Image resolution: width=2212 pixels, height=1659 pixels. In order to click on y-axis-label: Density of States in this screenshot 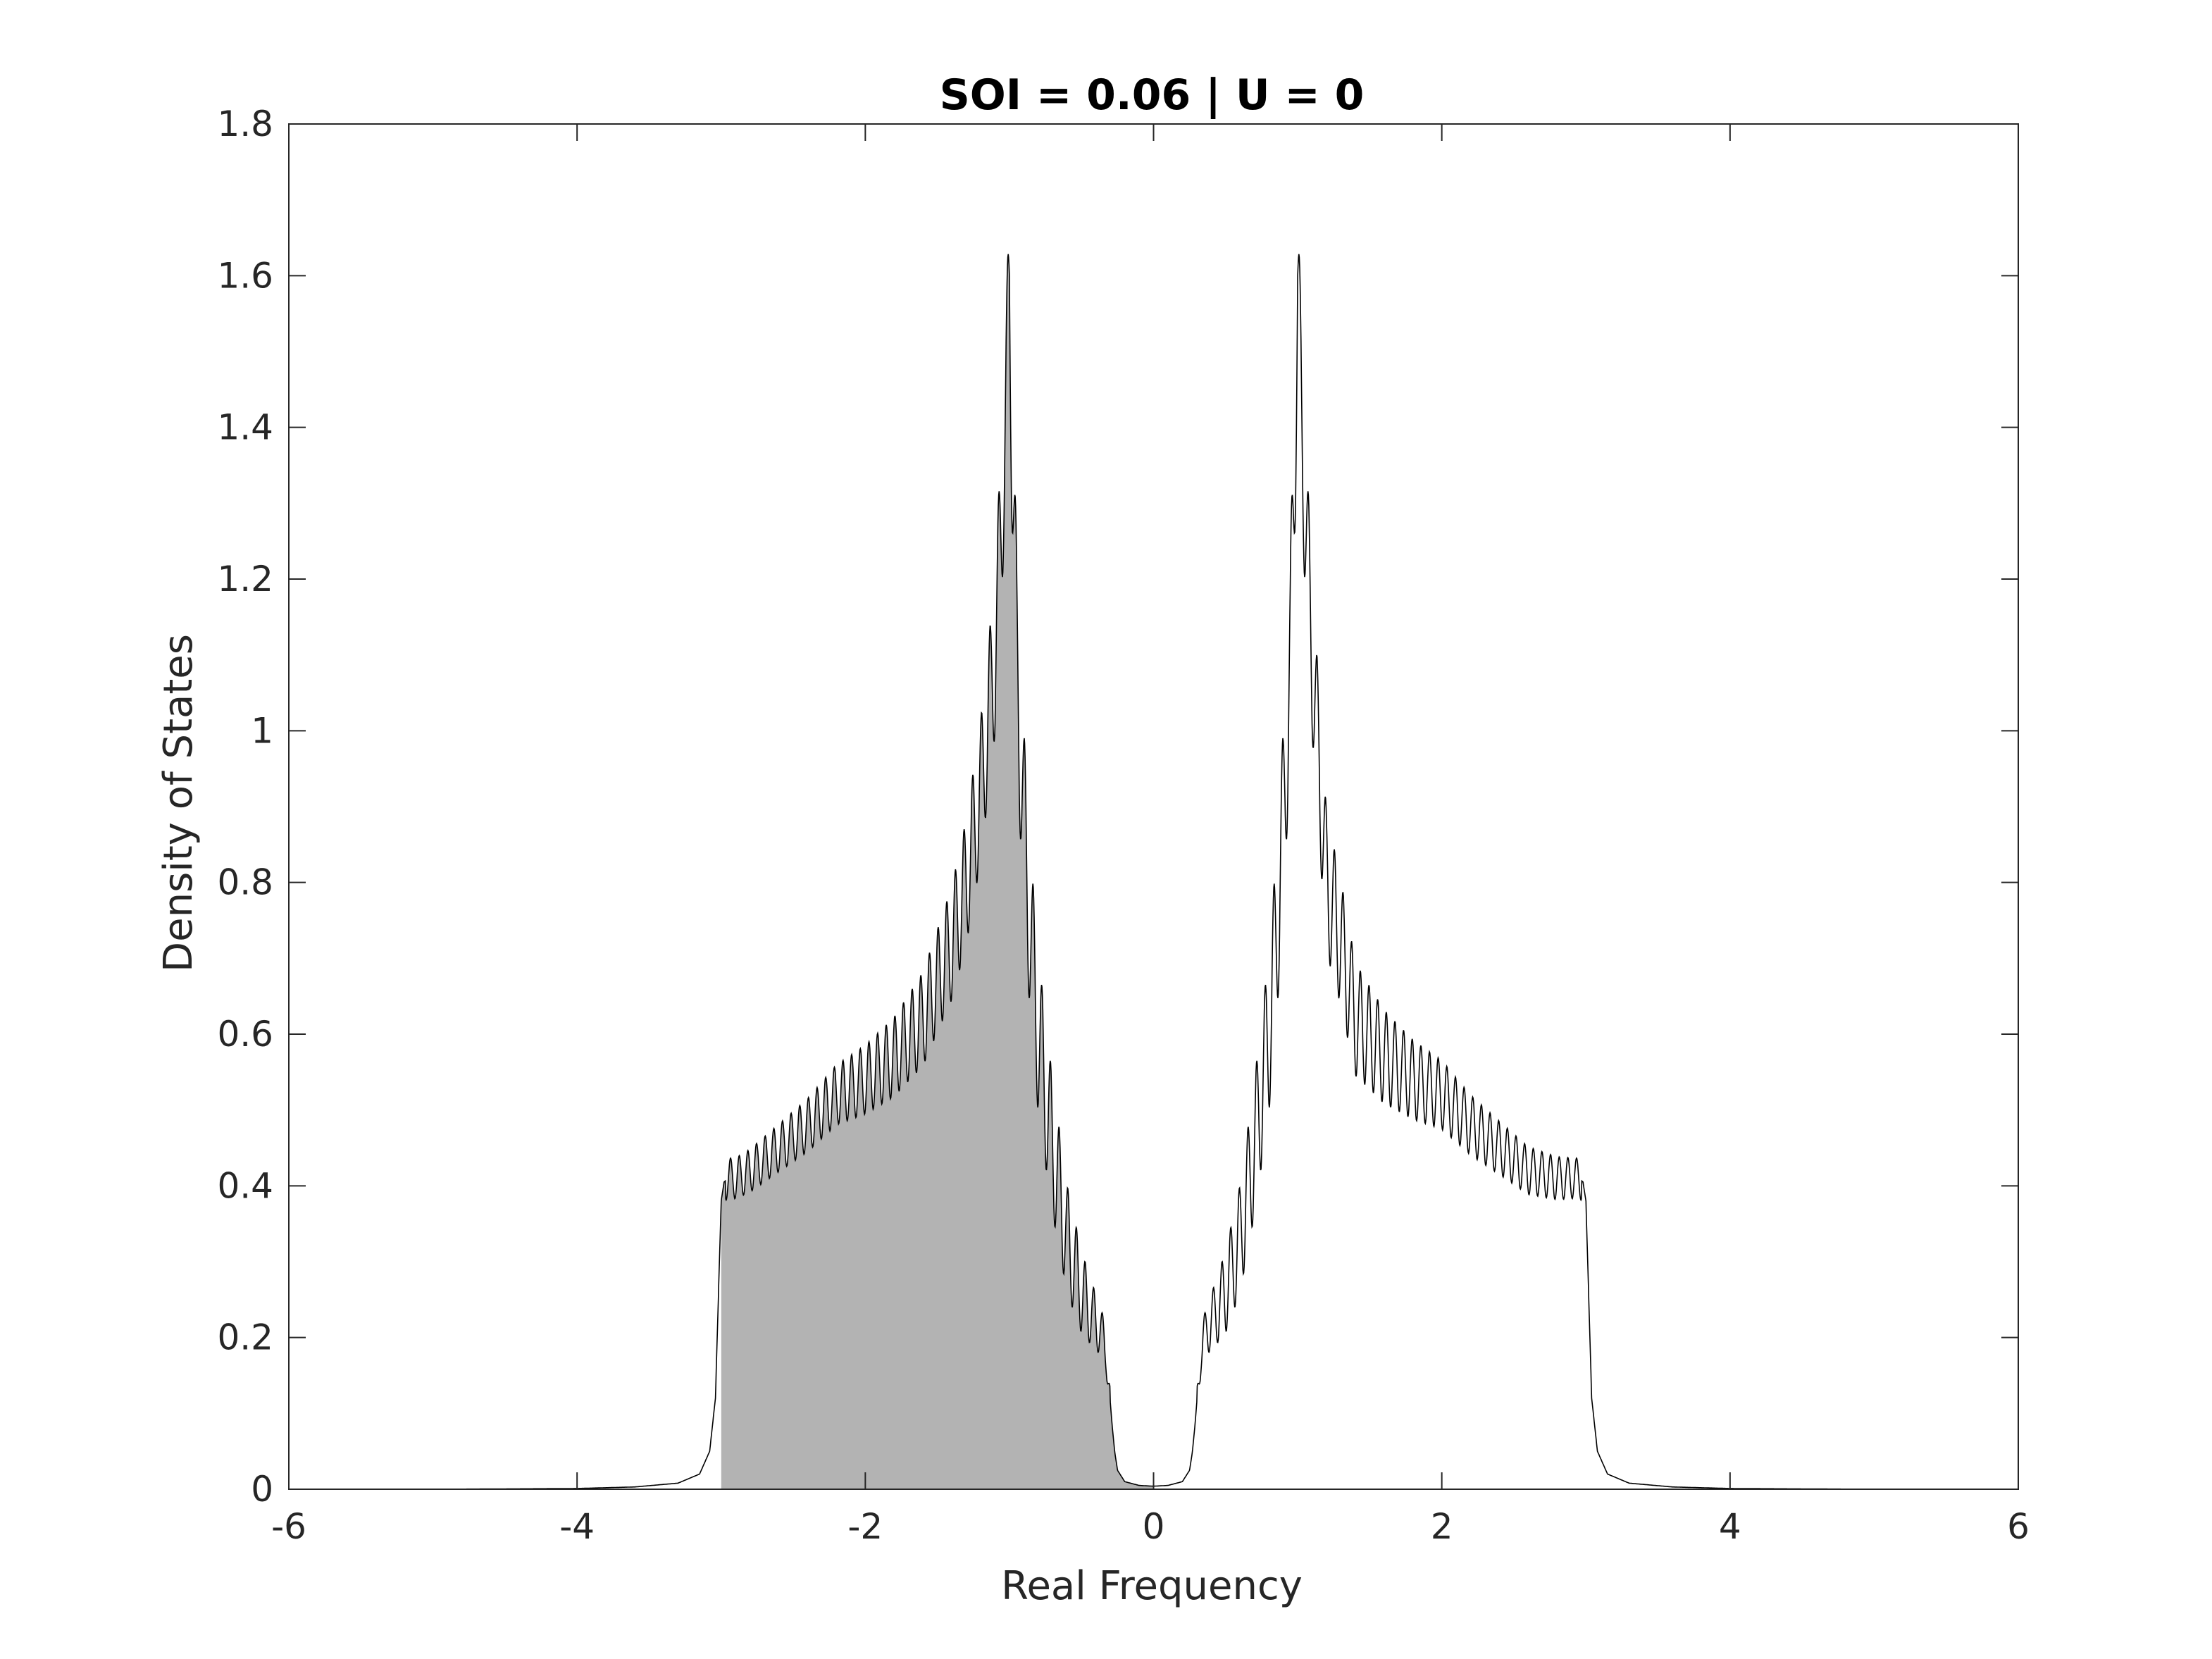, I will do `click(178, 803)`.